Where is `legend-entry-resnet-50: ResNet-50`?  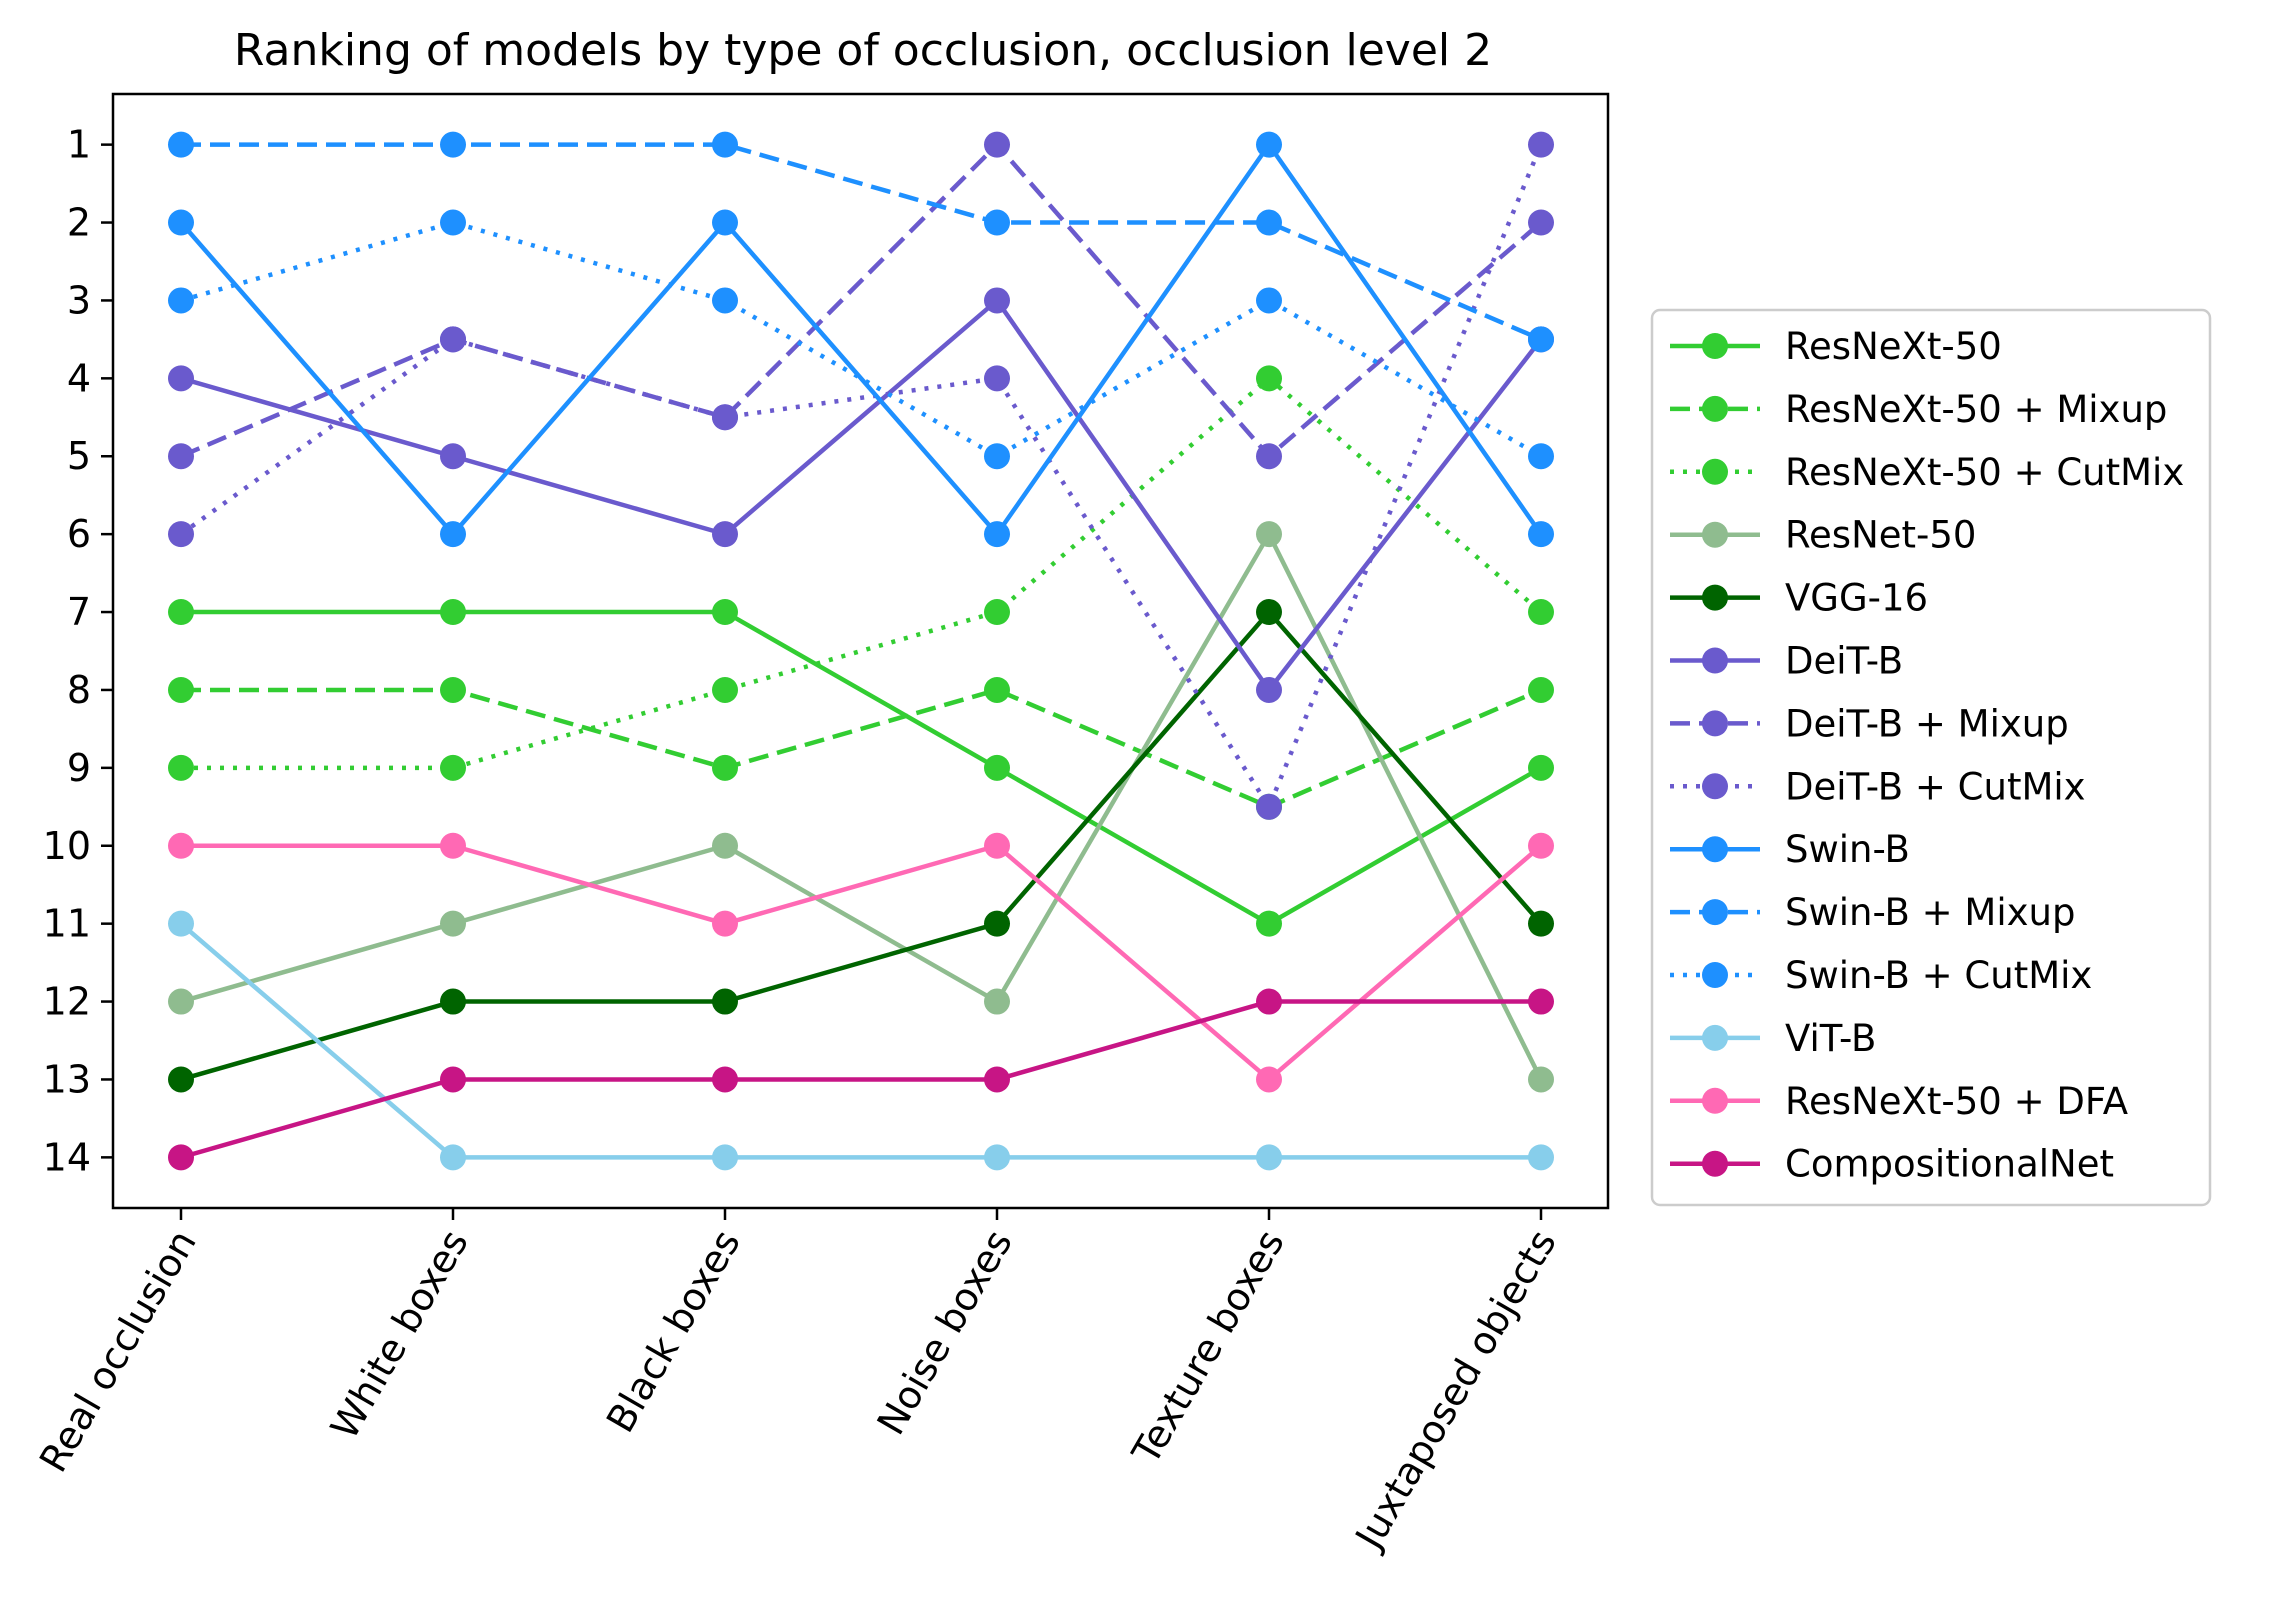
legend-entry-resnet-50: ResNet-50 is located at coordinates (1823, 535).